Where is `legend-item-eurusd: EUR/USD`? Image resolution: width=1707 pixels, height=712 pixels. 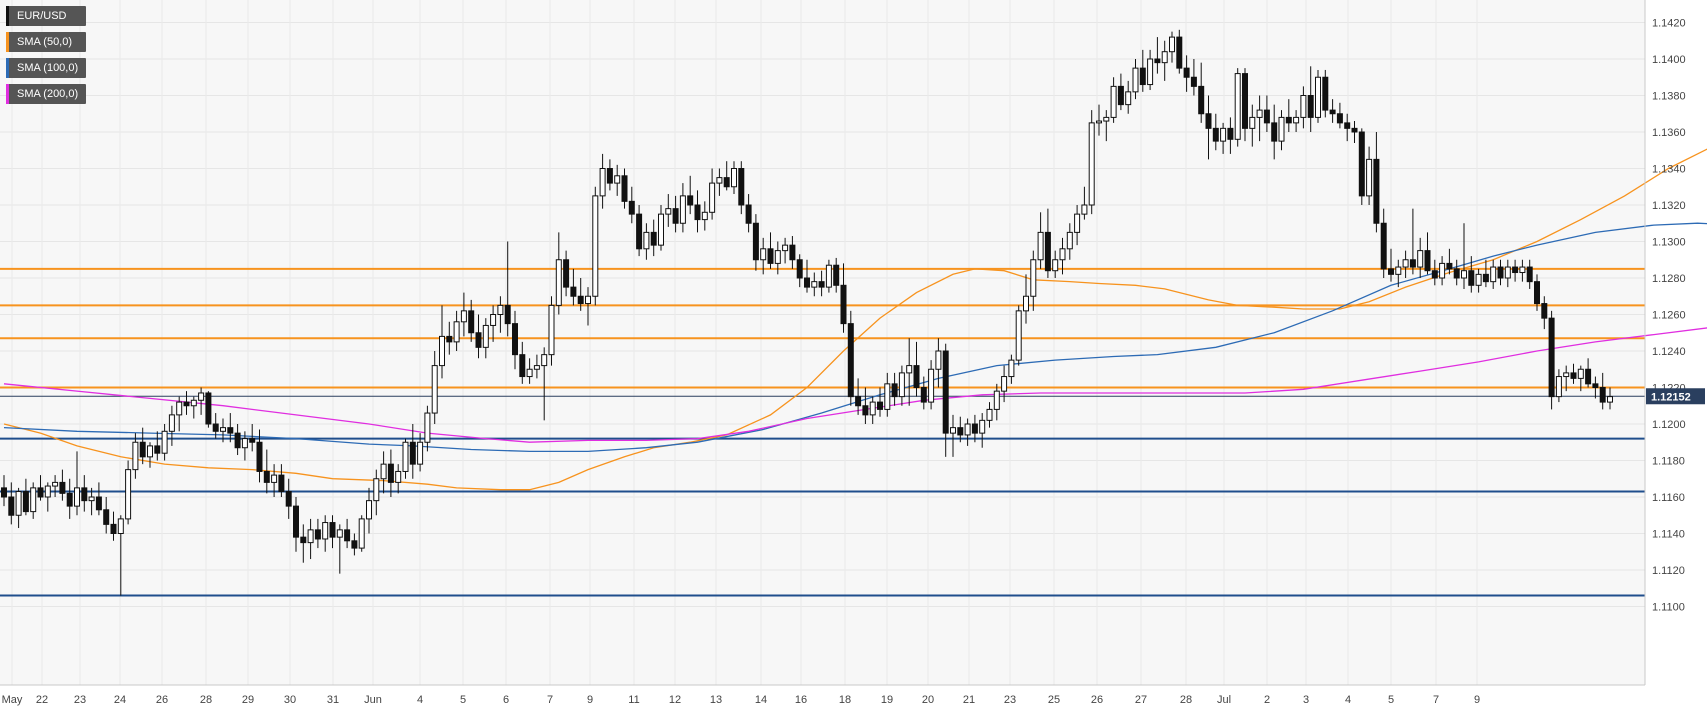 legend-item-eurusd: EUR/USD is located at coordinates (46, 16).